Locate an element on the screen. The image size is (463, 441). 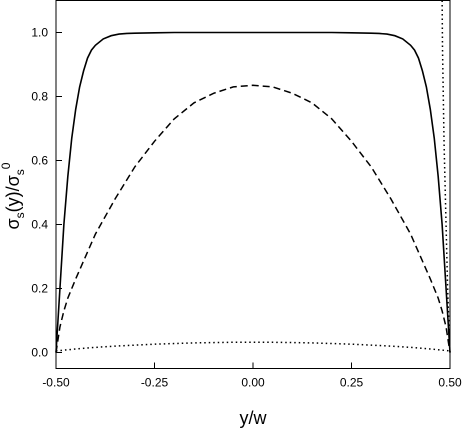
x-tick-label: 0.50 is located at coordinates (450, 383).